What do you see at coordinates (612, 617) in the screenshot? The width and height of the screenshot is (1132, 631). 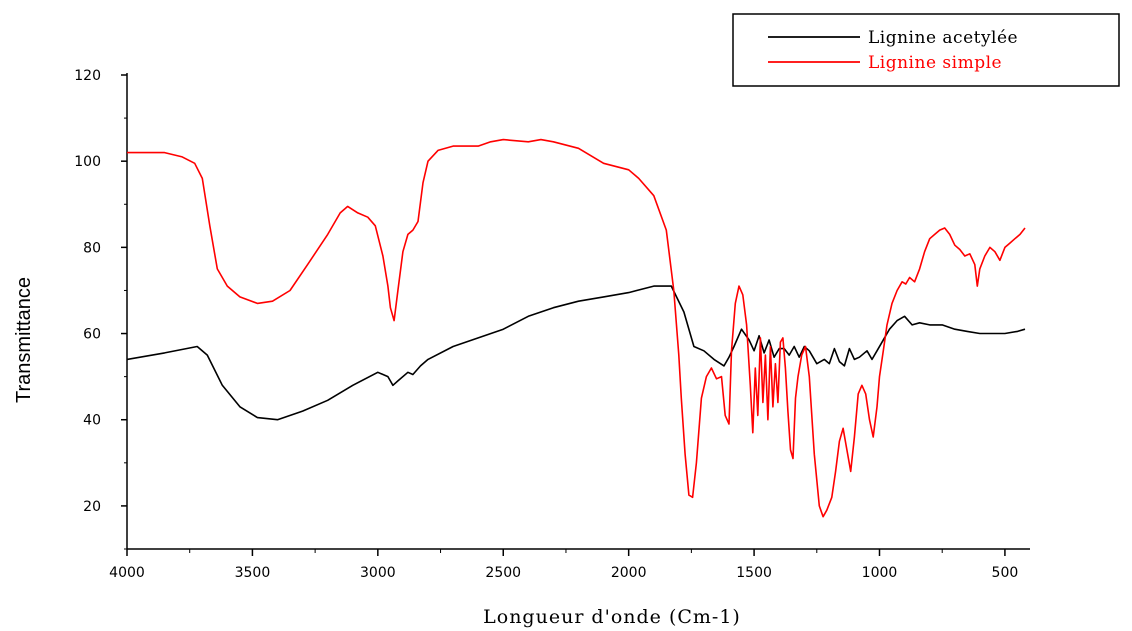 I see `x-axis-title: Longueur d'onde (Cm-1)` at bounding box center [612, 617].